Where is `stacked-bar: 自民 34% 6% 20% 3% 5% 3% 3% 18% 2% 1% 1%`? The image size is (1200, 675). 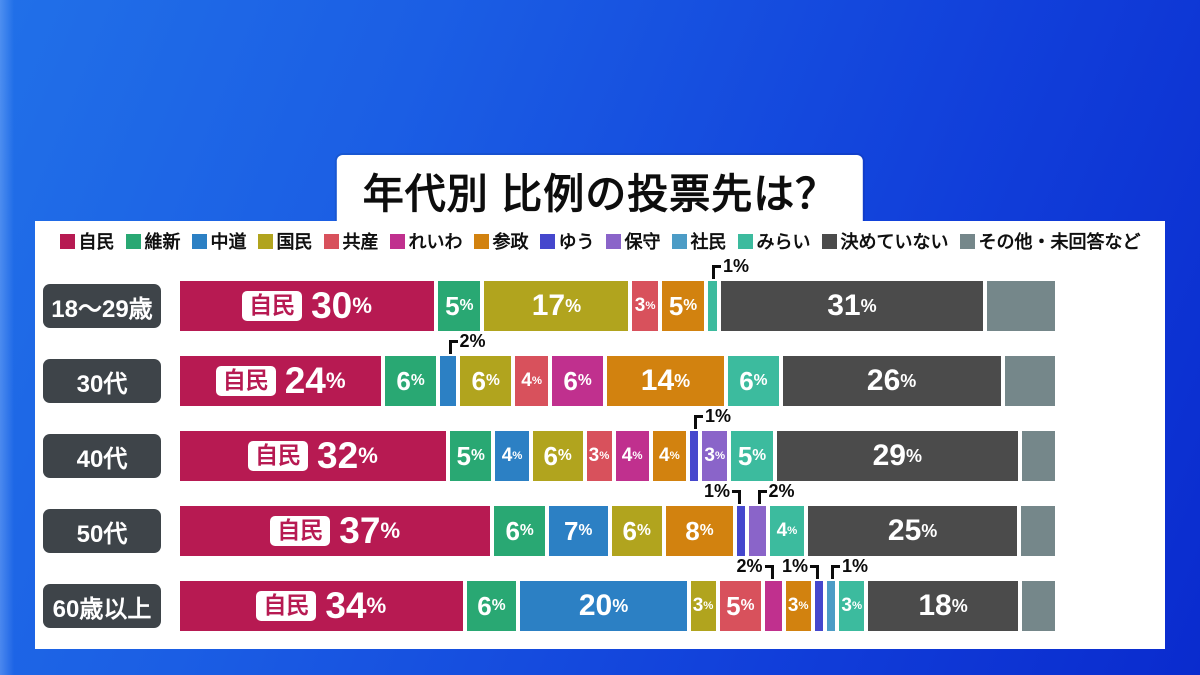 stacked-bar: 自民 34% 6% 20% 3% 5% 3% 3% 18% 2% 1% 1% is located at coordinates (618, 594).